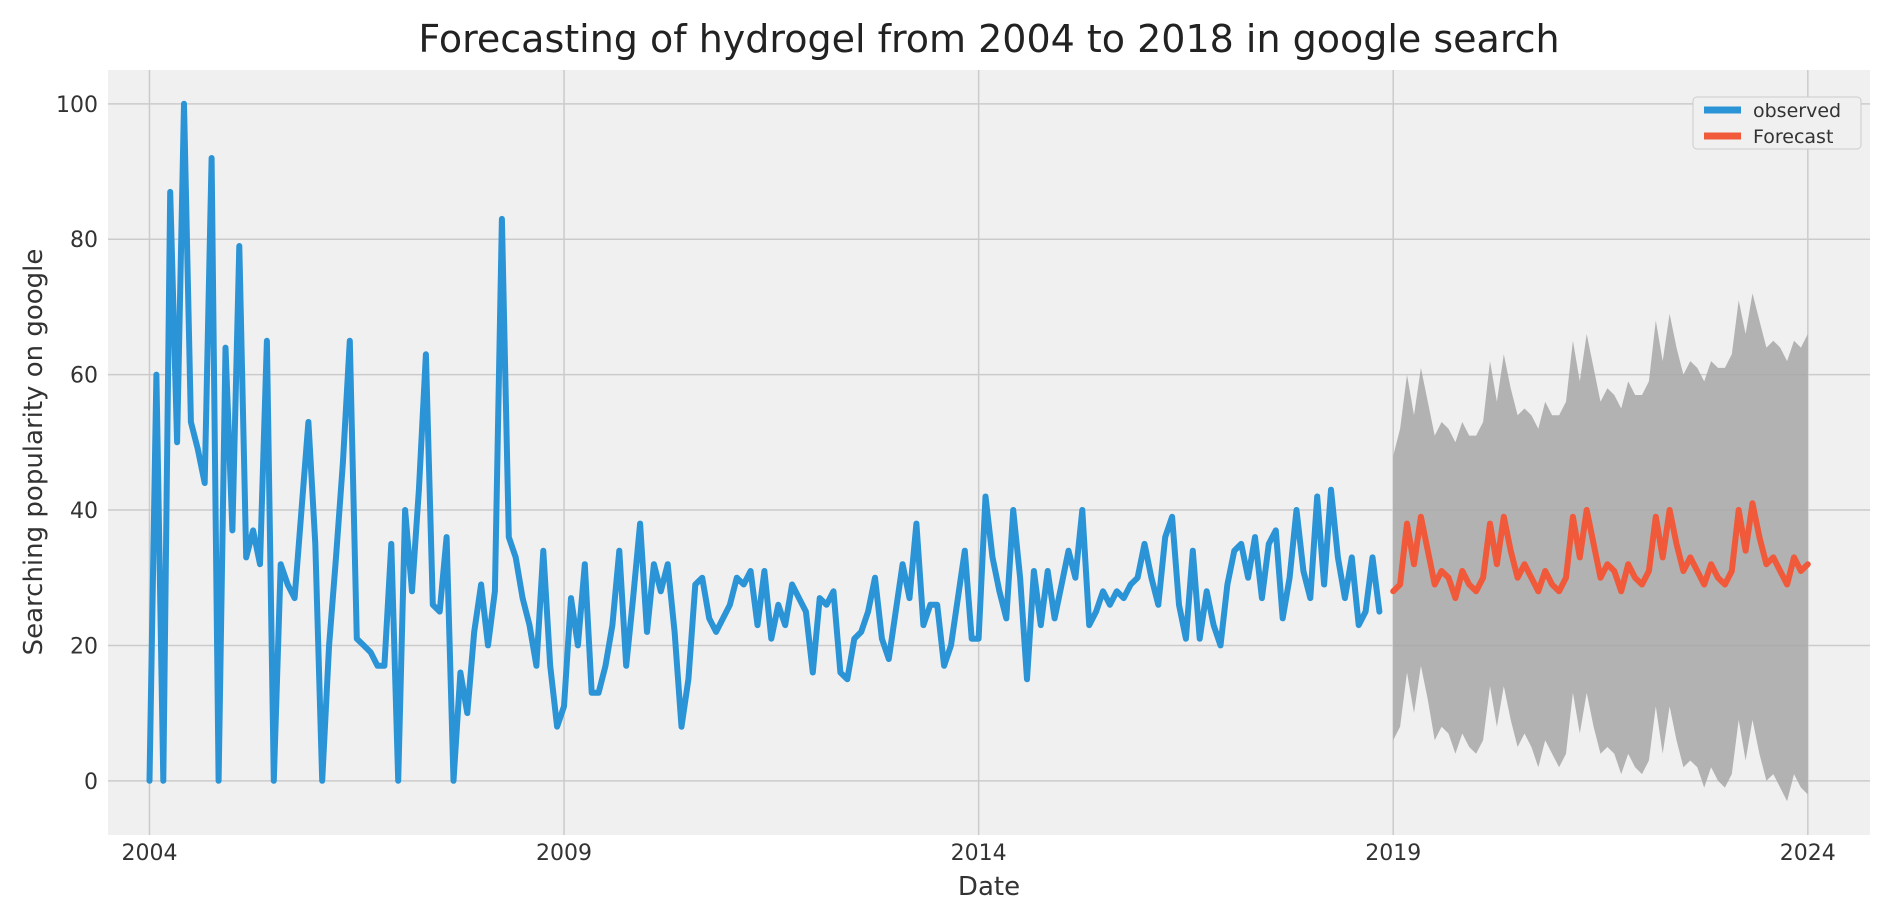 This screenshot has width=1890, height=908. Describe the element at coordinates (1600, 551) in the screenshot. I see `forecast-line` at that location.